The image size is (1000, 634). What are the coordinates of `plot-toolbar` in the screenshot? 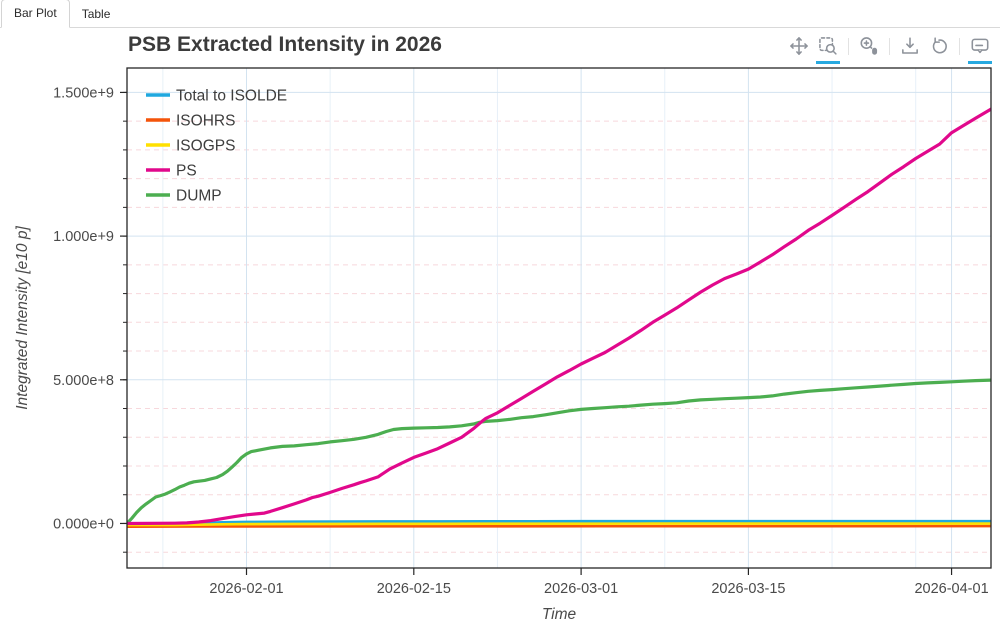 It's located at (889, 48).